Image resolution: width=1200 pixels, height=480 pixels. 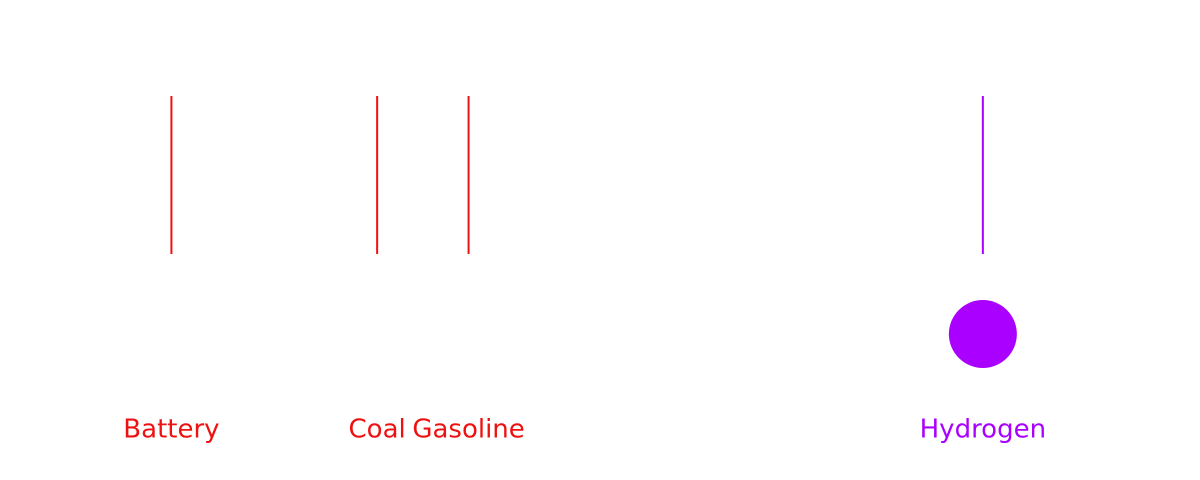 I want to click on category-labels: Battery Coal Gasoline Hydrogen, so click(x=584, y=430).